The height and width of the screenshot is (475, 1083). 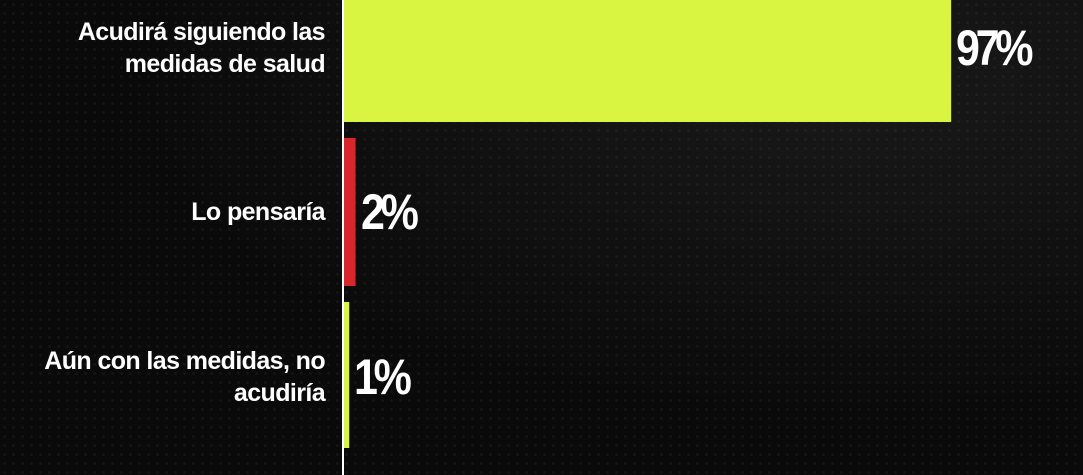 I want to click on value-label-2: 2%, so click(x=389, y=212).